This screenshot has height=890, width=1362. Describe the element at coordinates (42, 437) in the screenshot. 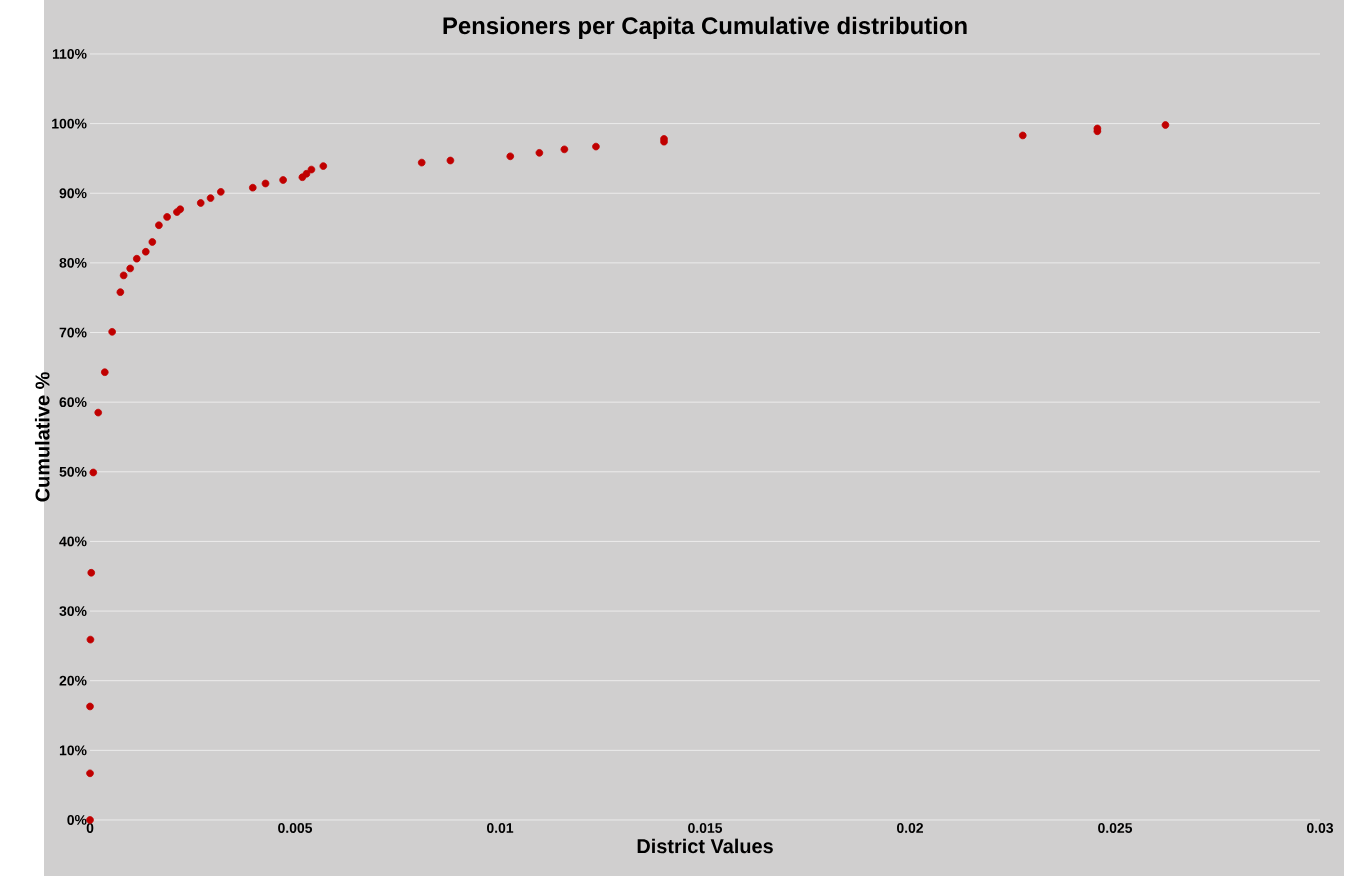

I see `y-axis-title: Cumulative %` at that location.